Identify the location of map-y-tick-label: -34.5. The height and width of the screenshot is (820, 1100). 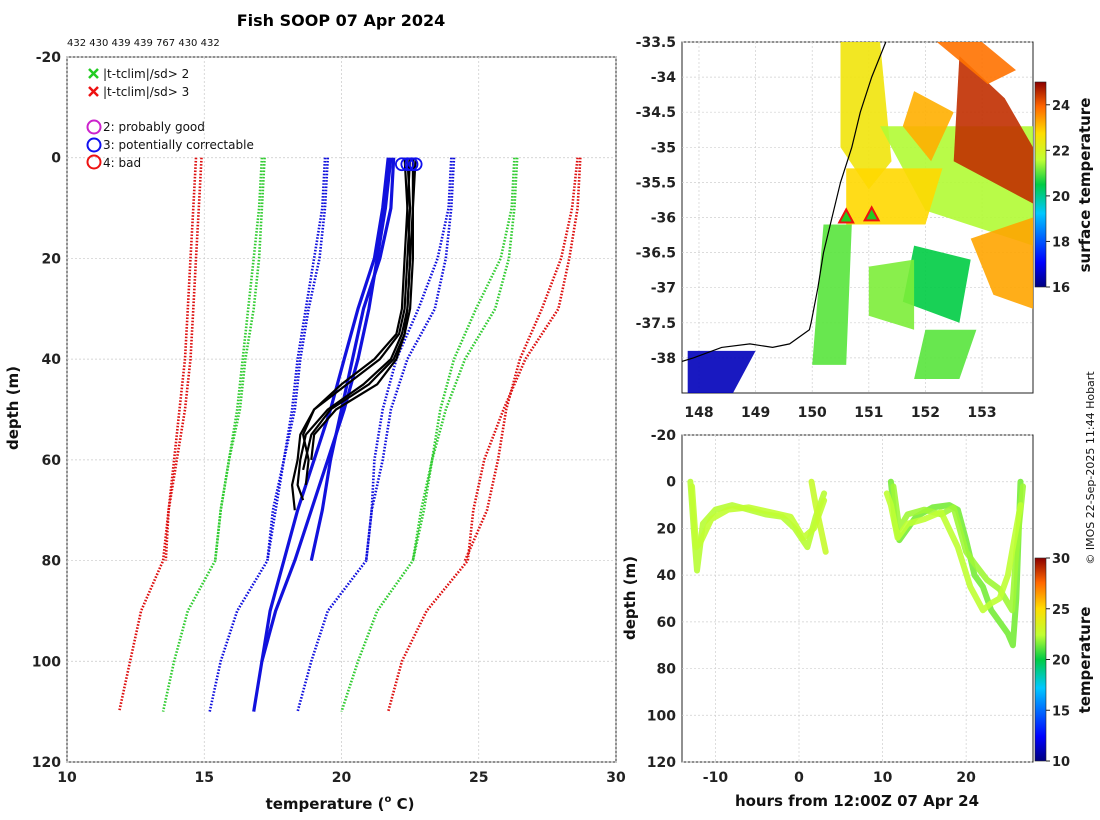
(656, 113).